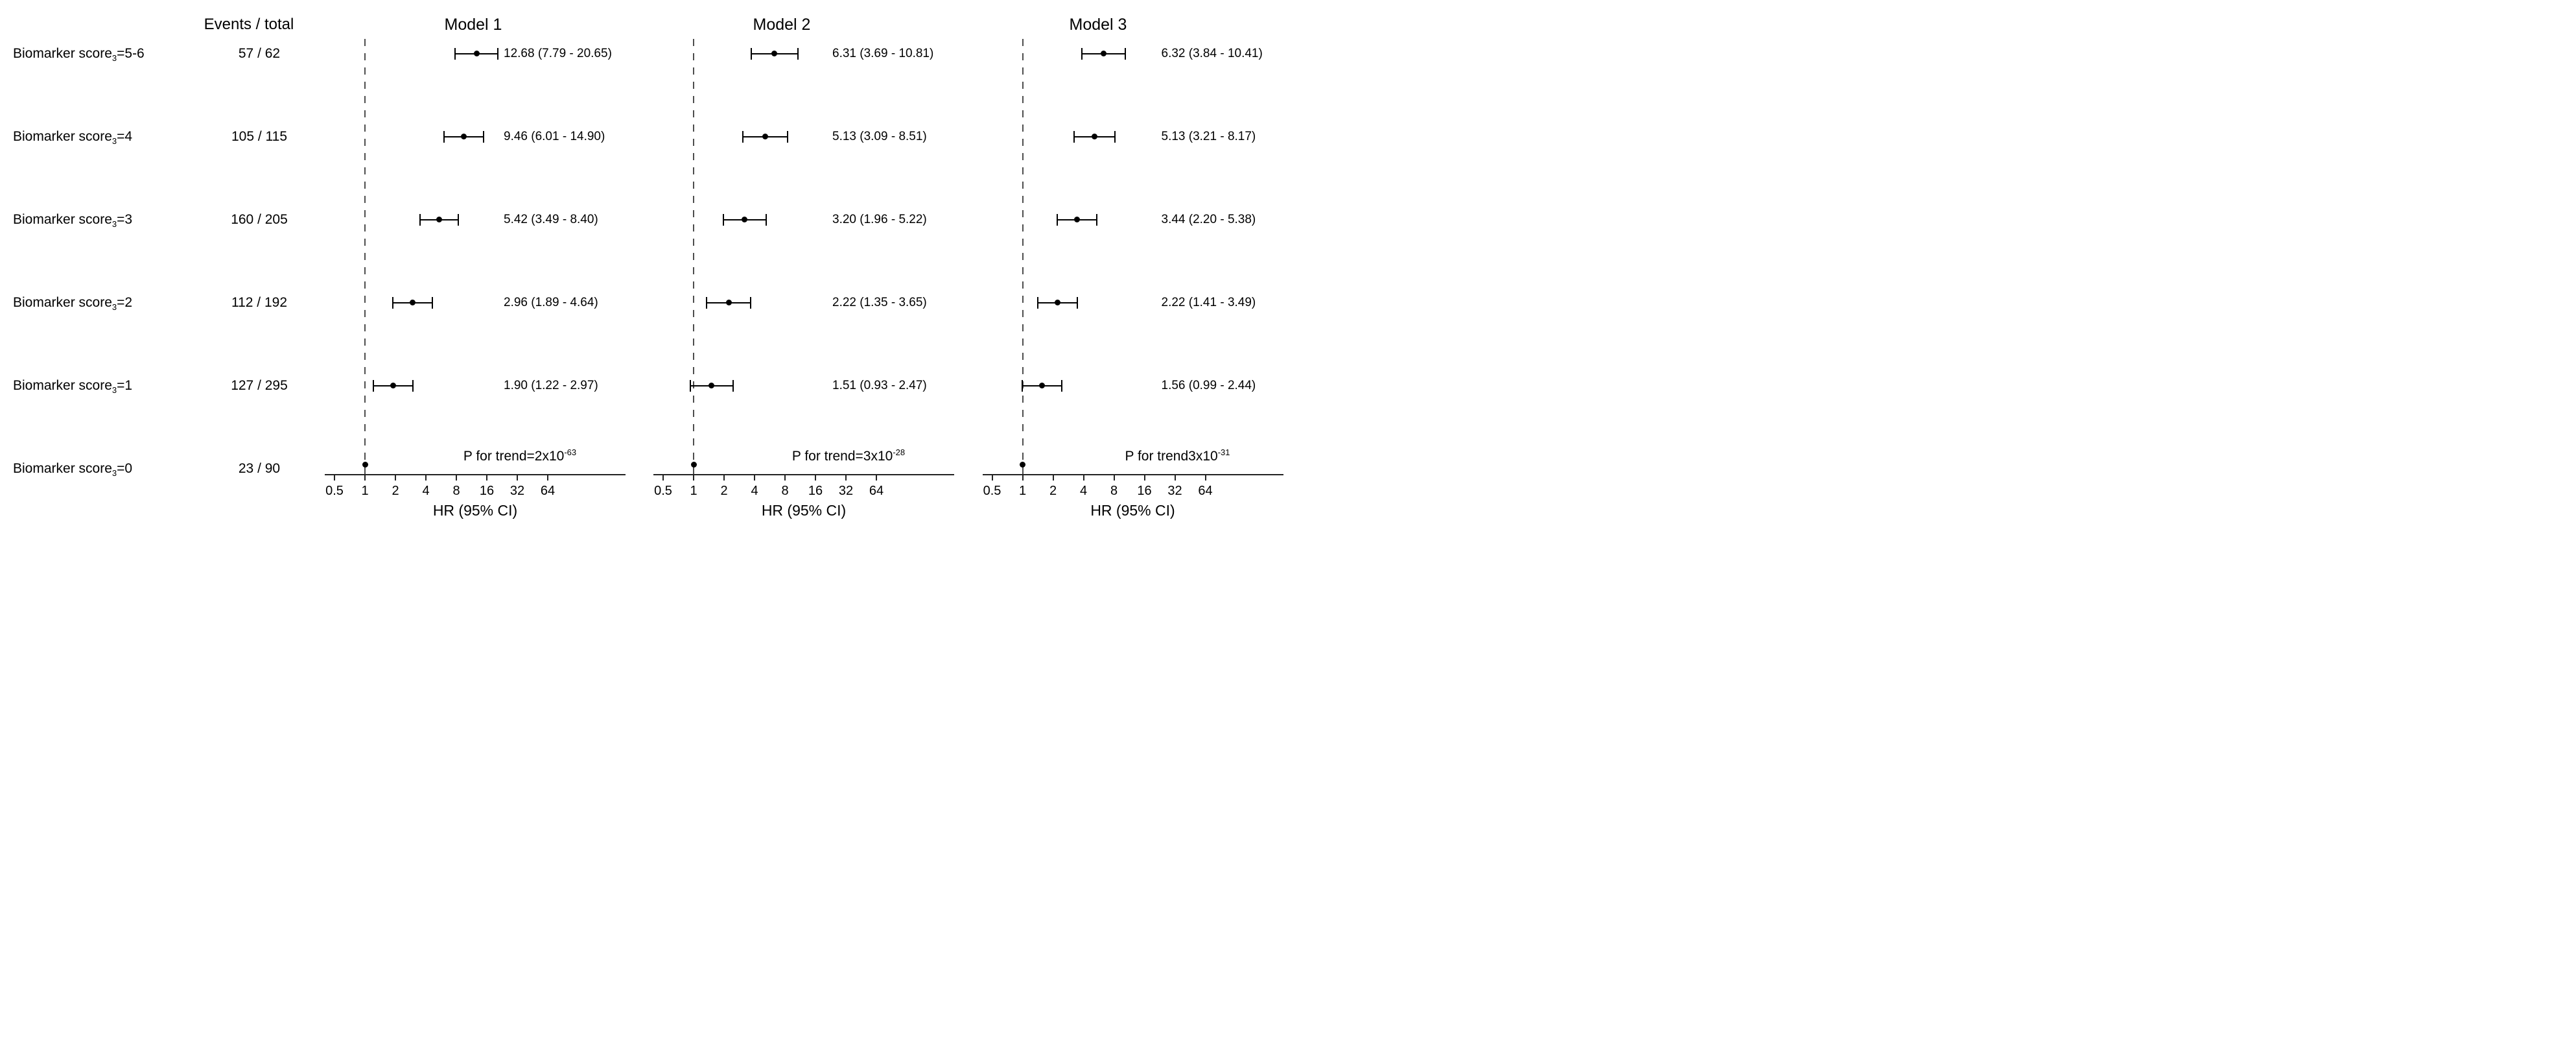 The height and width of the screenshot is (1057, 2576). What do you see at coordinates (259, 385) in the screenshot?
I see `events-total-value: 127 / 295` at bounding box center [259, 385].